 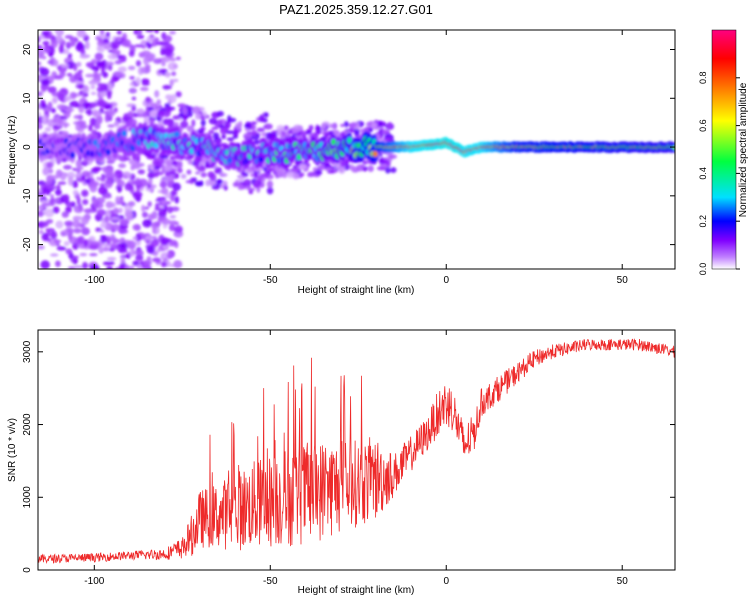 What do you see at coordinates (27, 195) in the screenshot?
I see `spectrogram-y-tick-label: -10` at bounding box center [27, 195].